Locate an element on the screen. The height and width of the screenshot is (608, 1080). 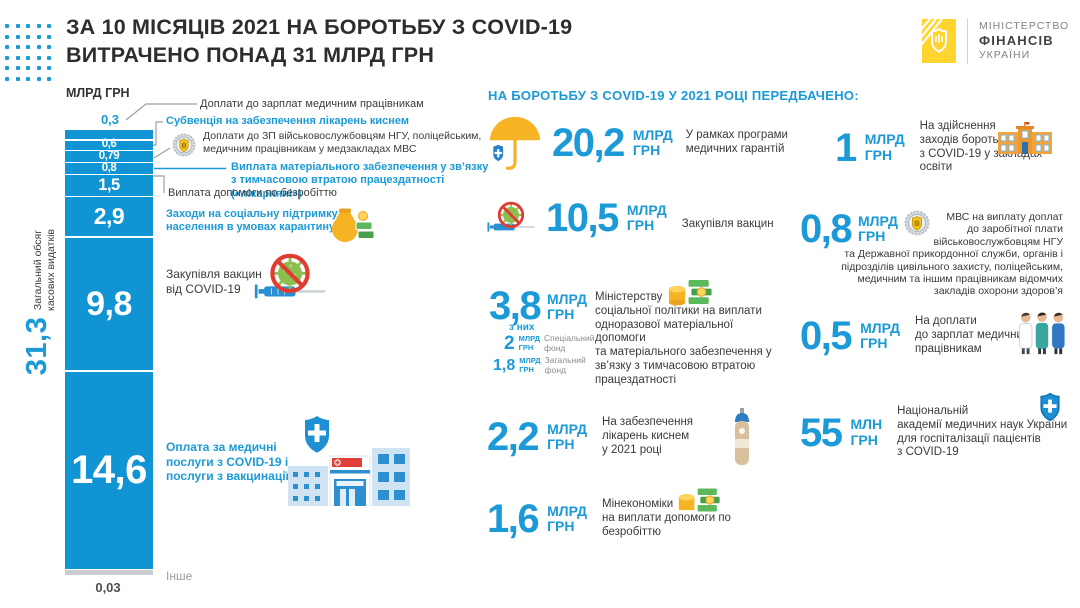
bar-segment-2_9: 2,9 is located at coordinates (109, 217).